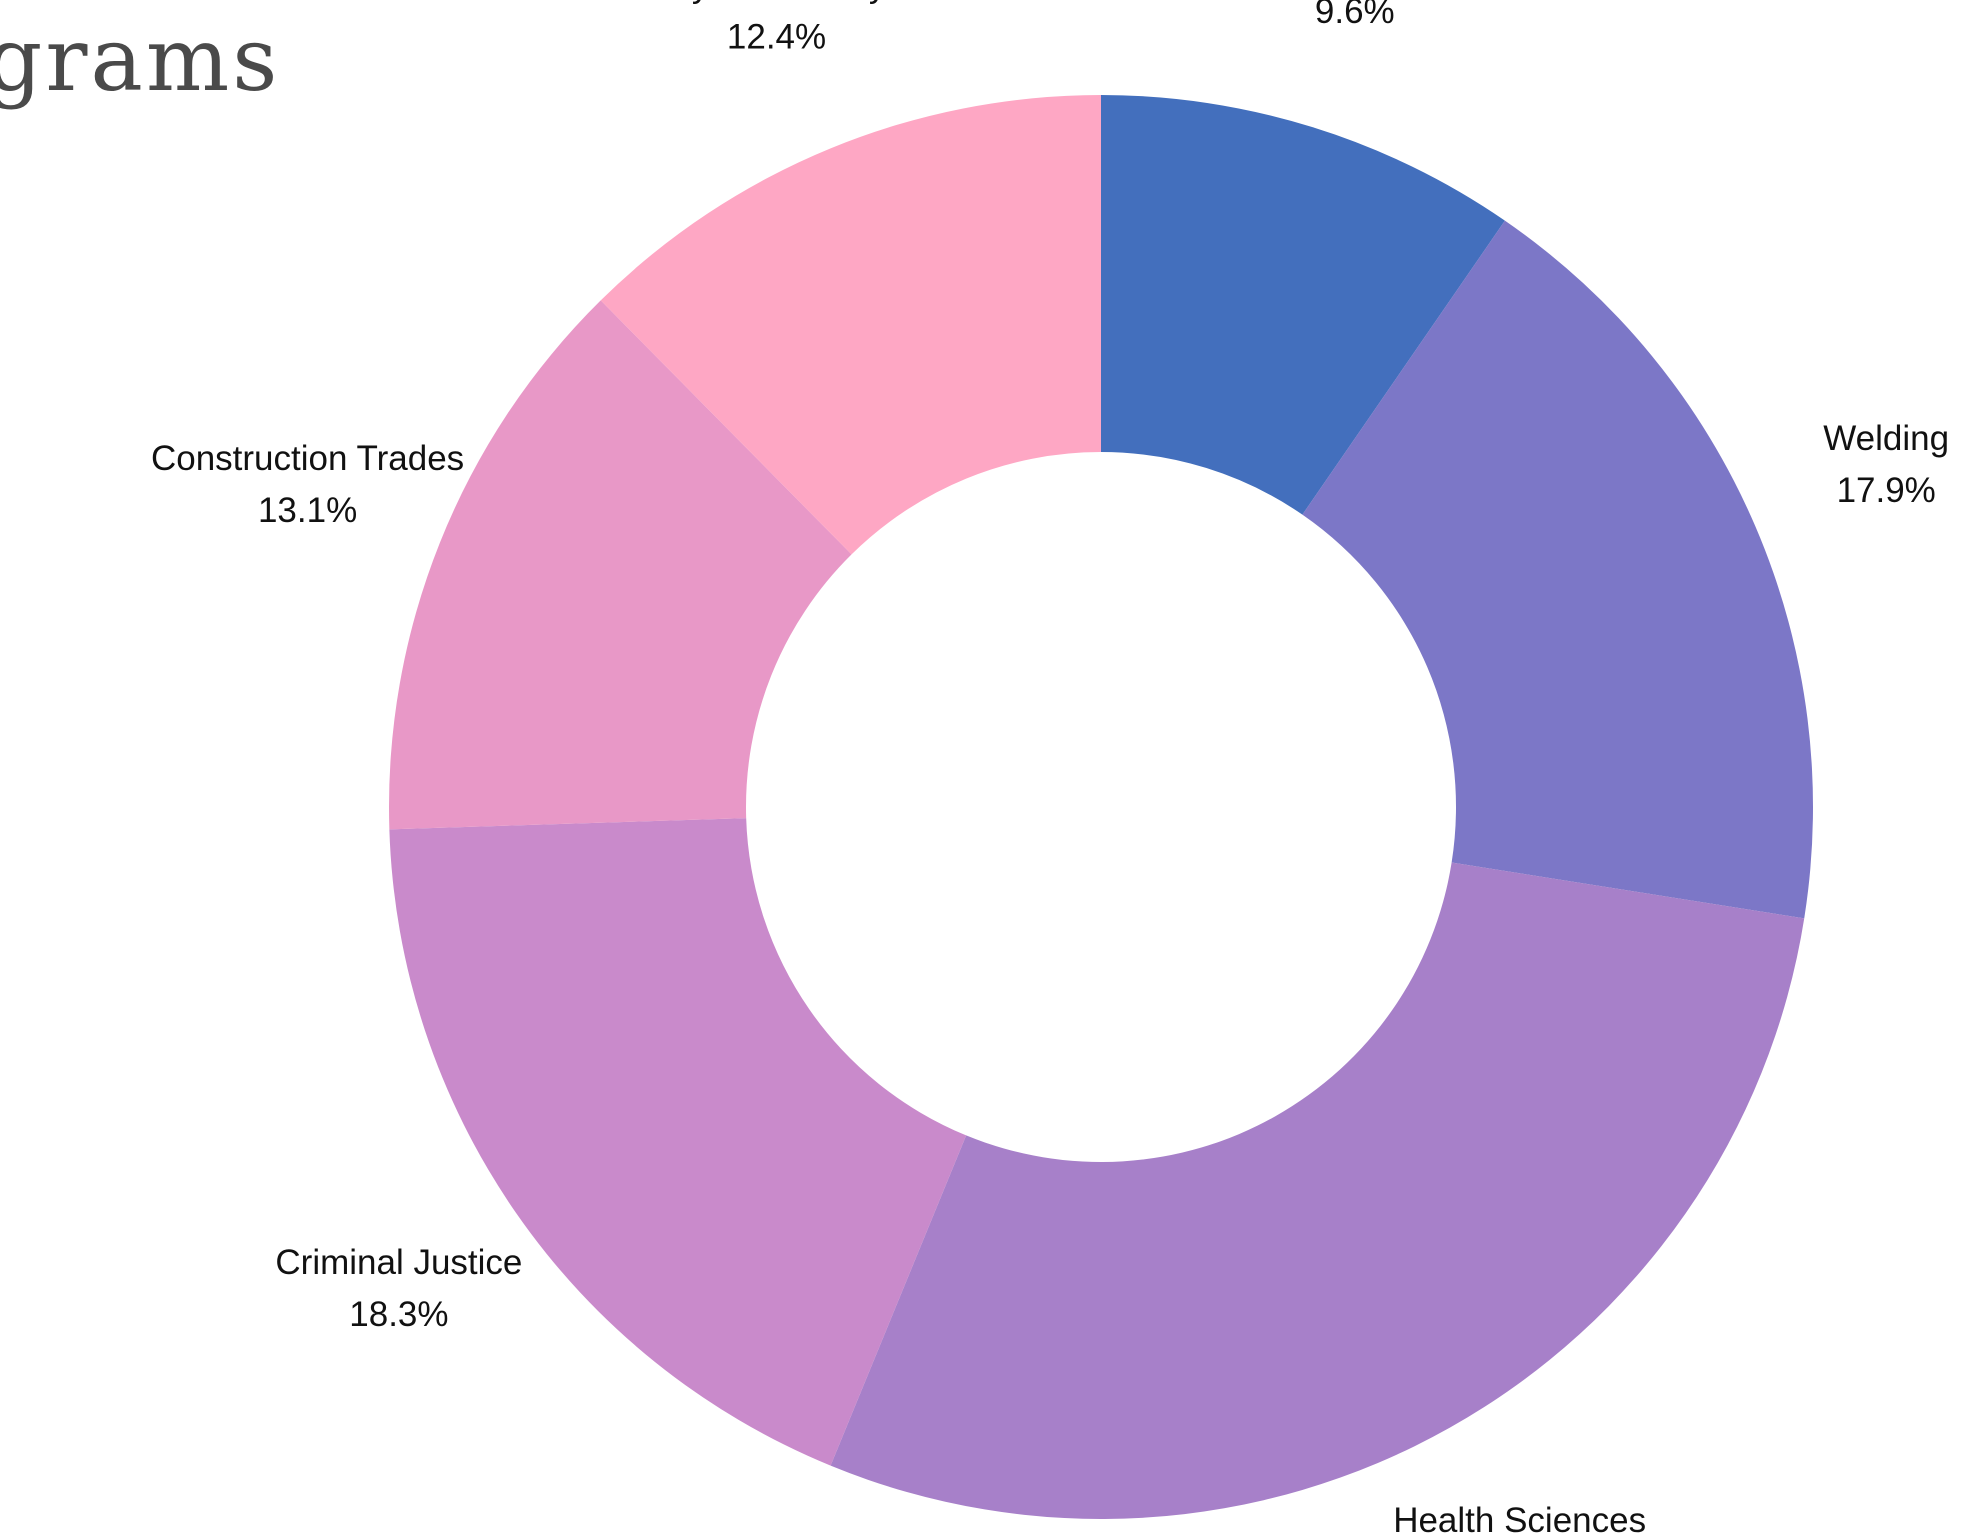 This screenshot has height=1535, width=1967. What do you see at coordinates (1886, 438) in the screenshot?
I see `slice-label: Welding` at bounding box center [1886, 438].